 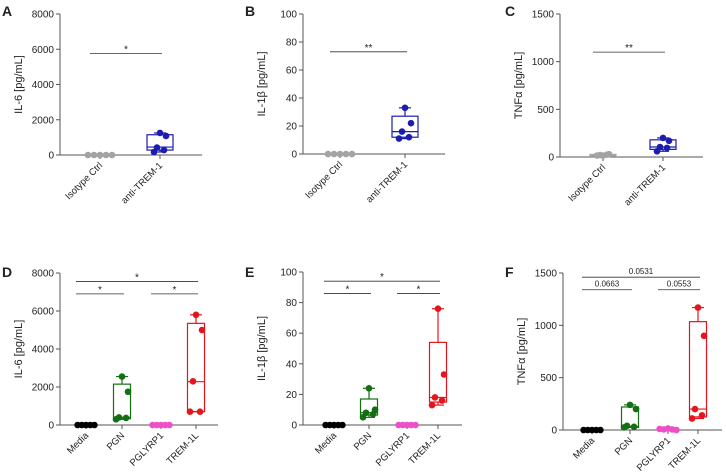 What do you see at coordinates (641, 271) in the screenshot?
I see `significance-label: 0.0531` at bounding box center [641, 271].